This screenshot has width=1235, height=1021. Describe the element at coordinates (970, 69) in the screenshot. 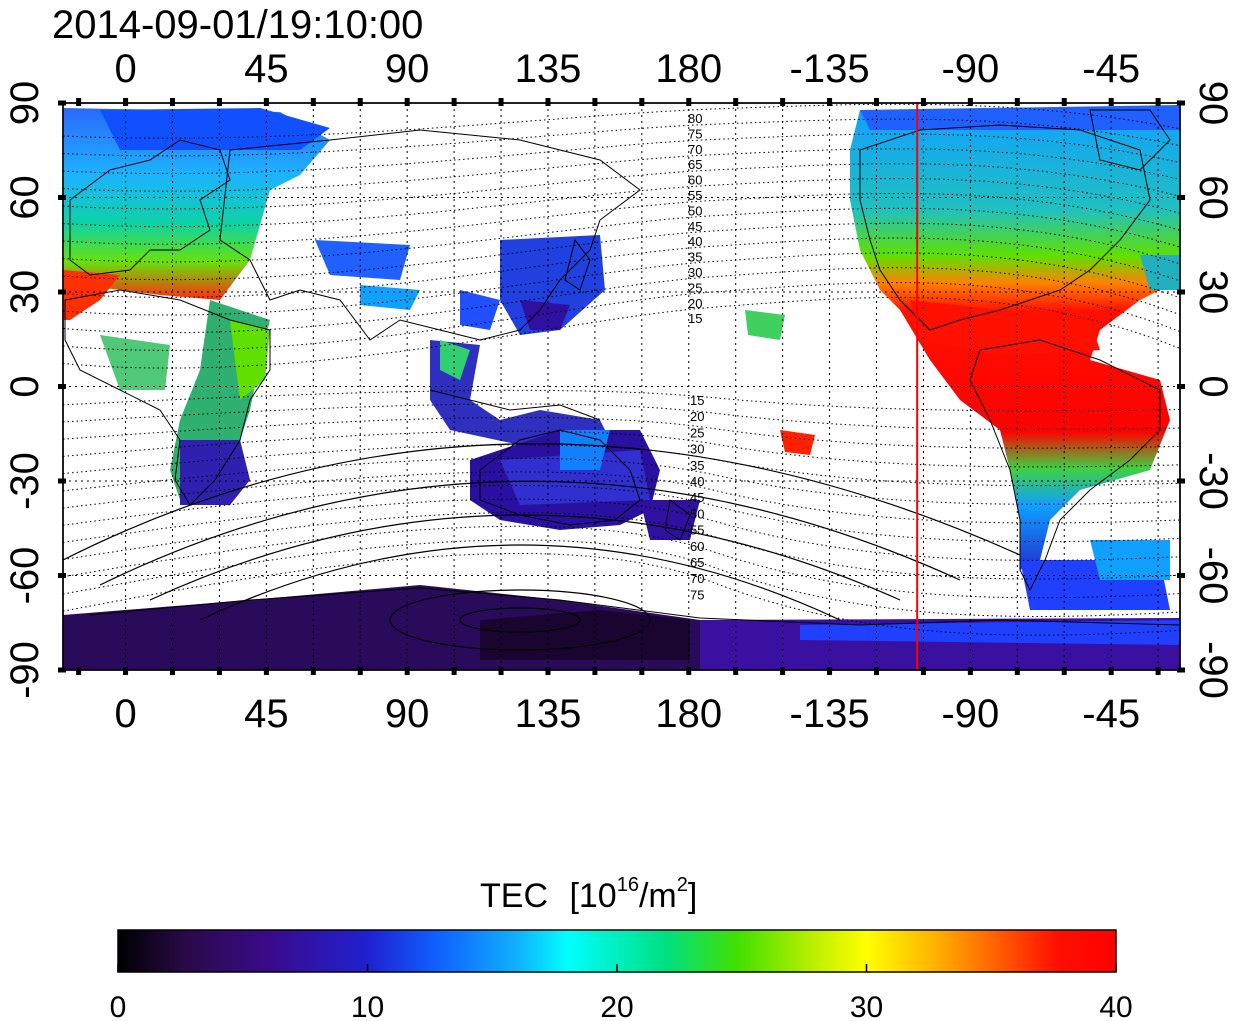

I see `lon-tick-label-top: -90` at that location.